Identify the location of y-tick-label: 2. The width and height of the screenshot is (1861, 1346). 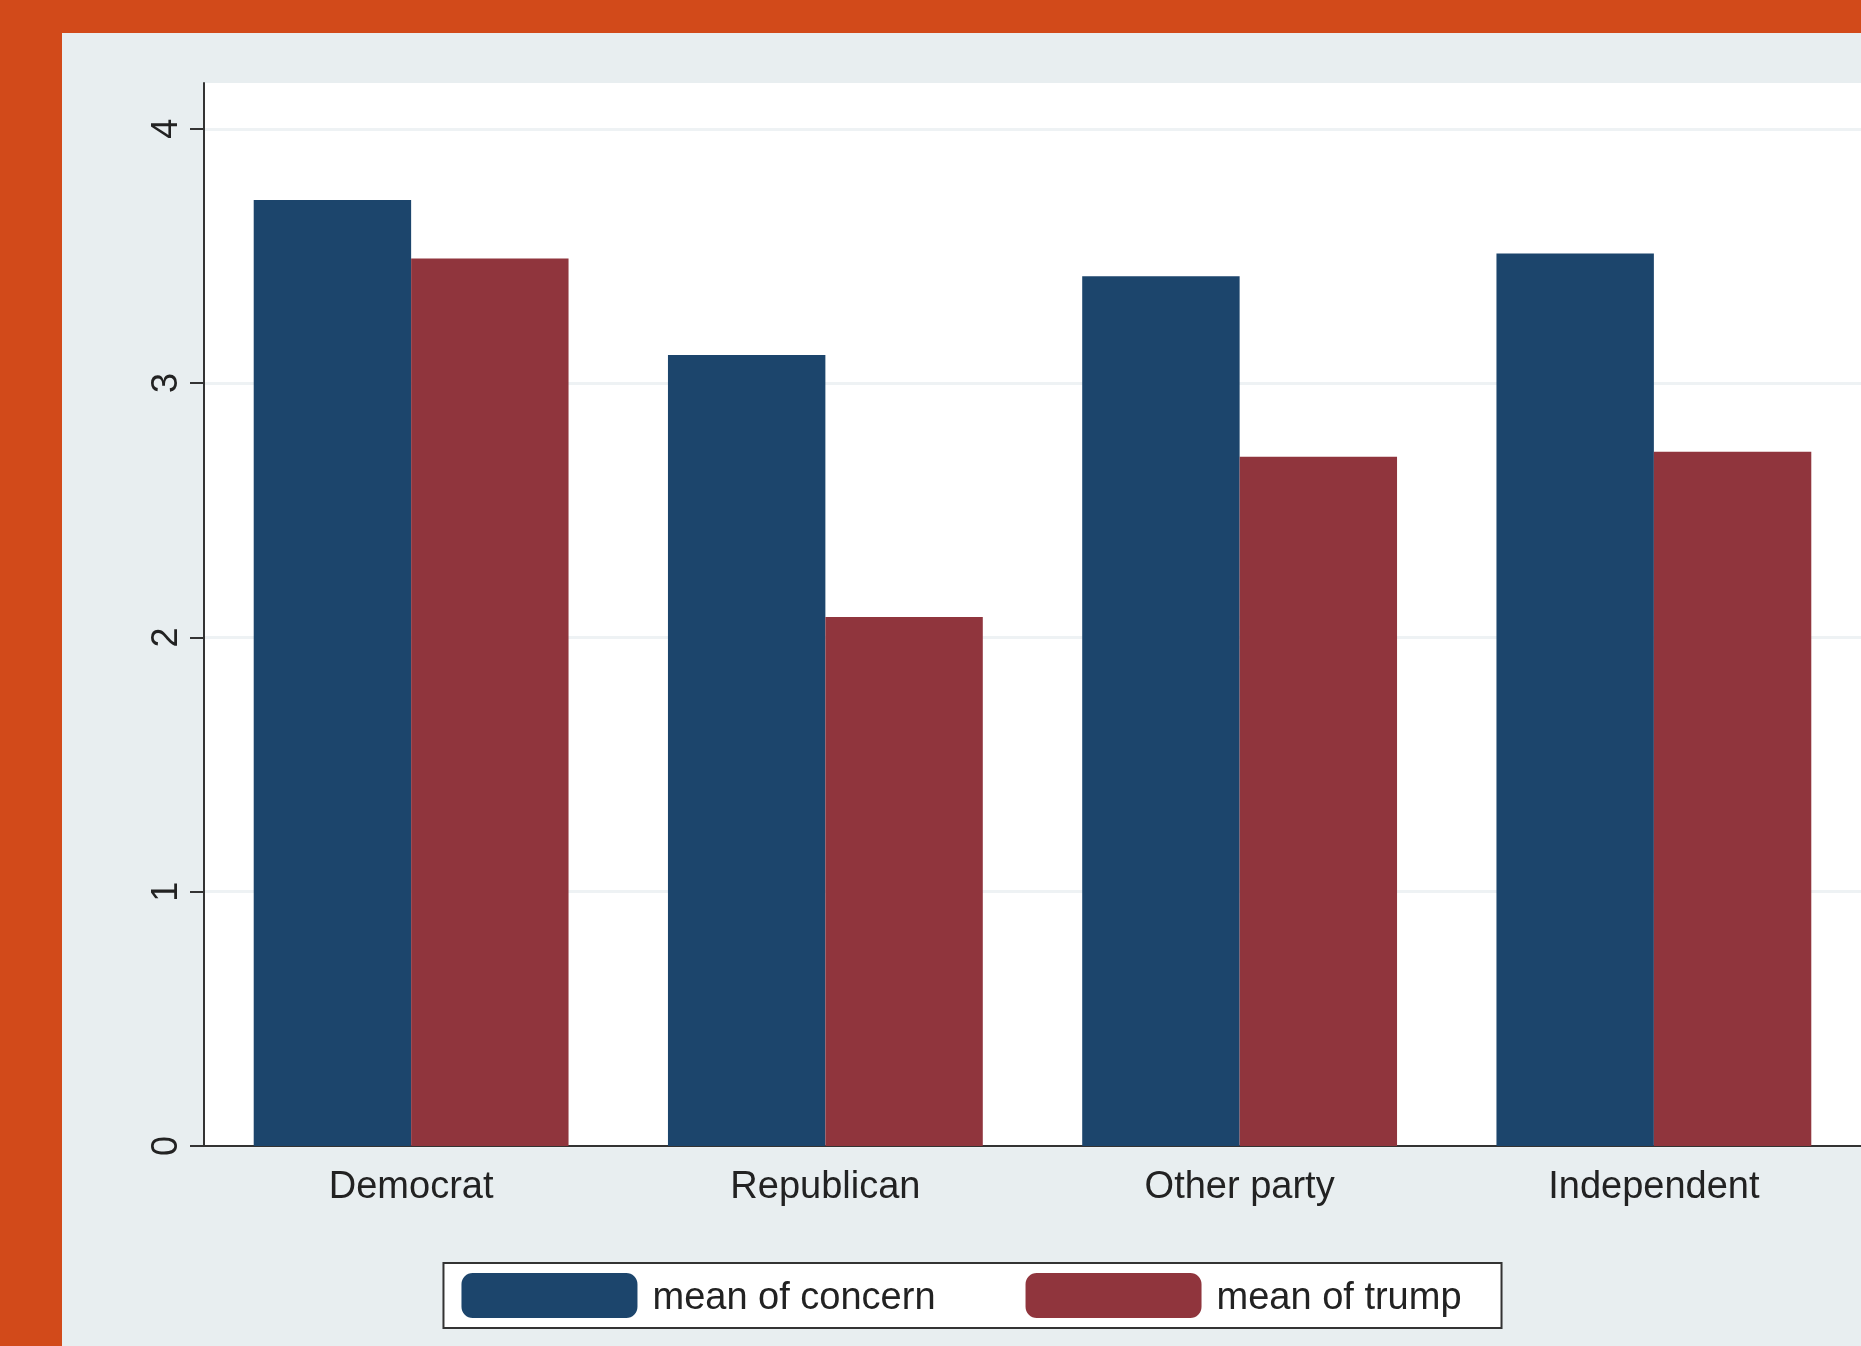
(164, 637).